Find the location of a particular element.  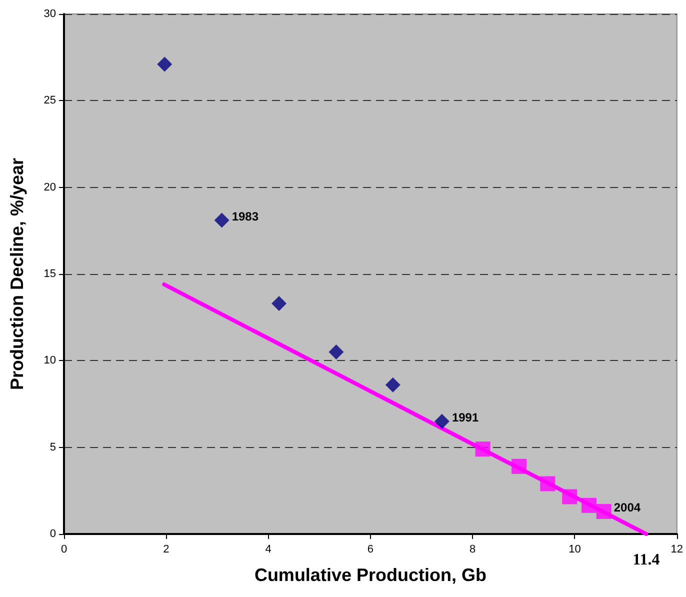

x-tick-label: 8 is located at coordinates (473, 550).